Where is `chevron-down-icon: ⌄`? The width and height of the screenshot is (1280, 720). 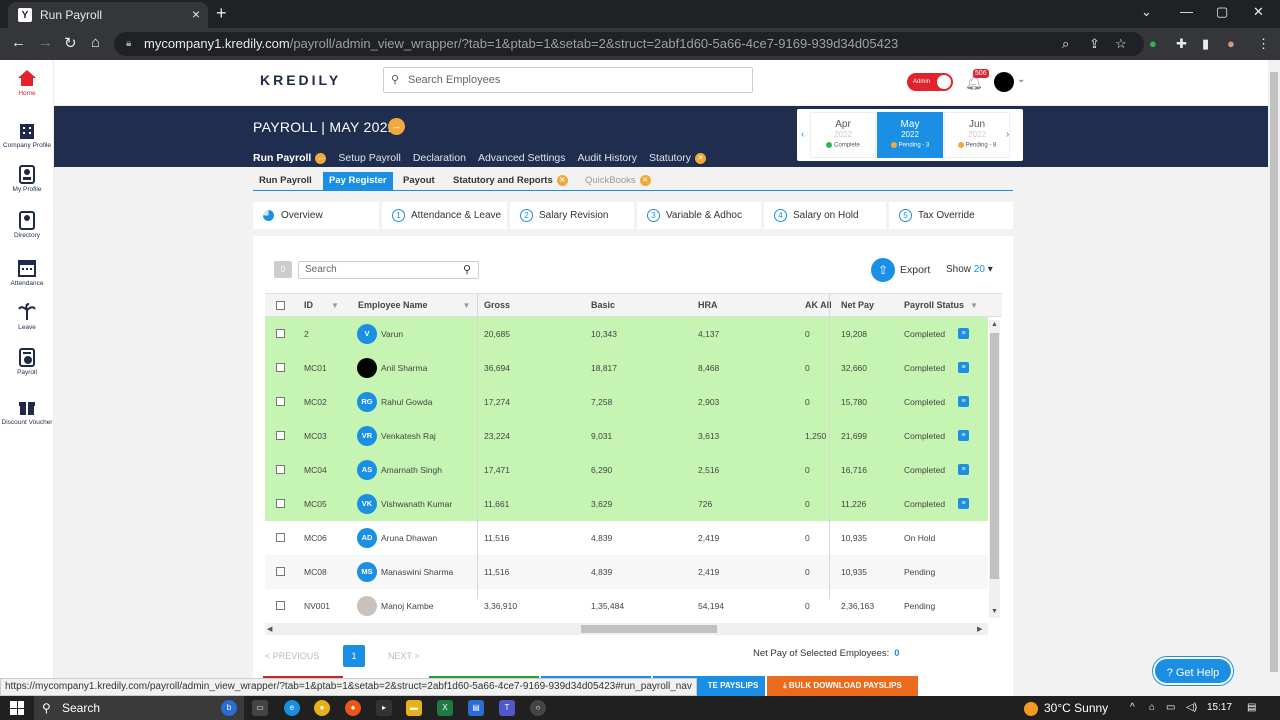 chevron-down-icon: ⌄ is located at coordinates (1021, 79).